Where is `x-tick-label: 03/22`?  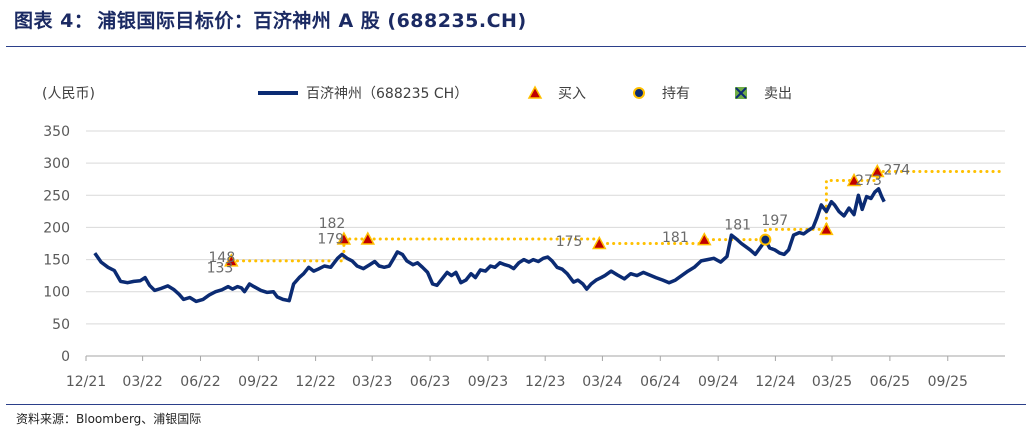 x-tick-label: 03/22 is located at coordinates (142, 382).